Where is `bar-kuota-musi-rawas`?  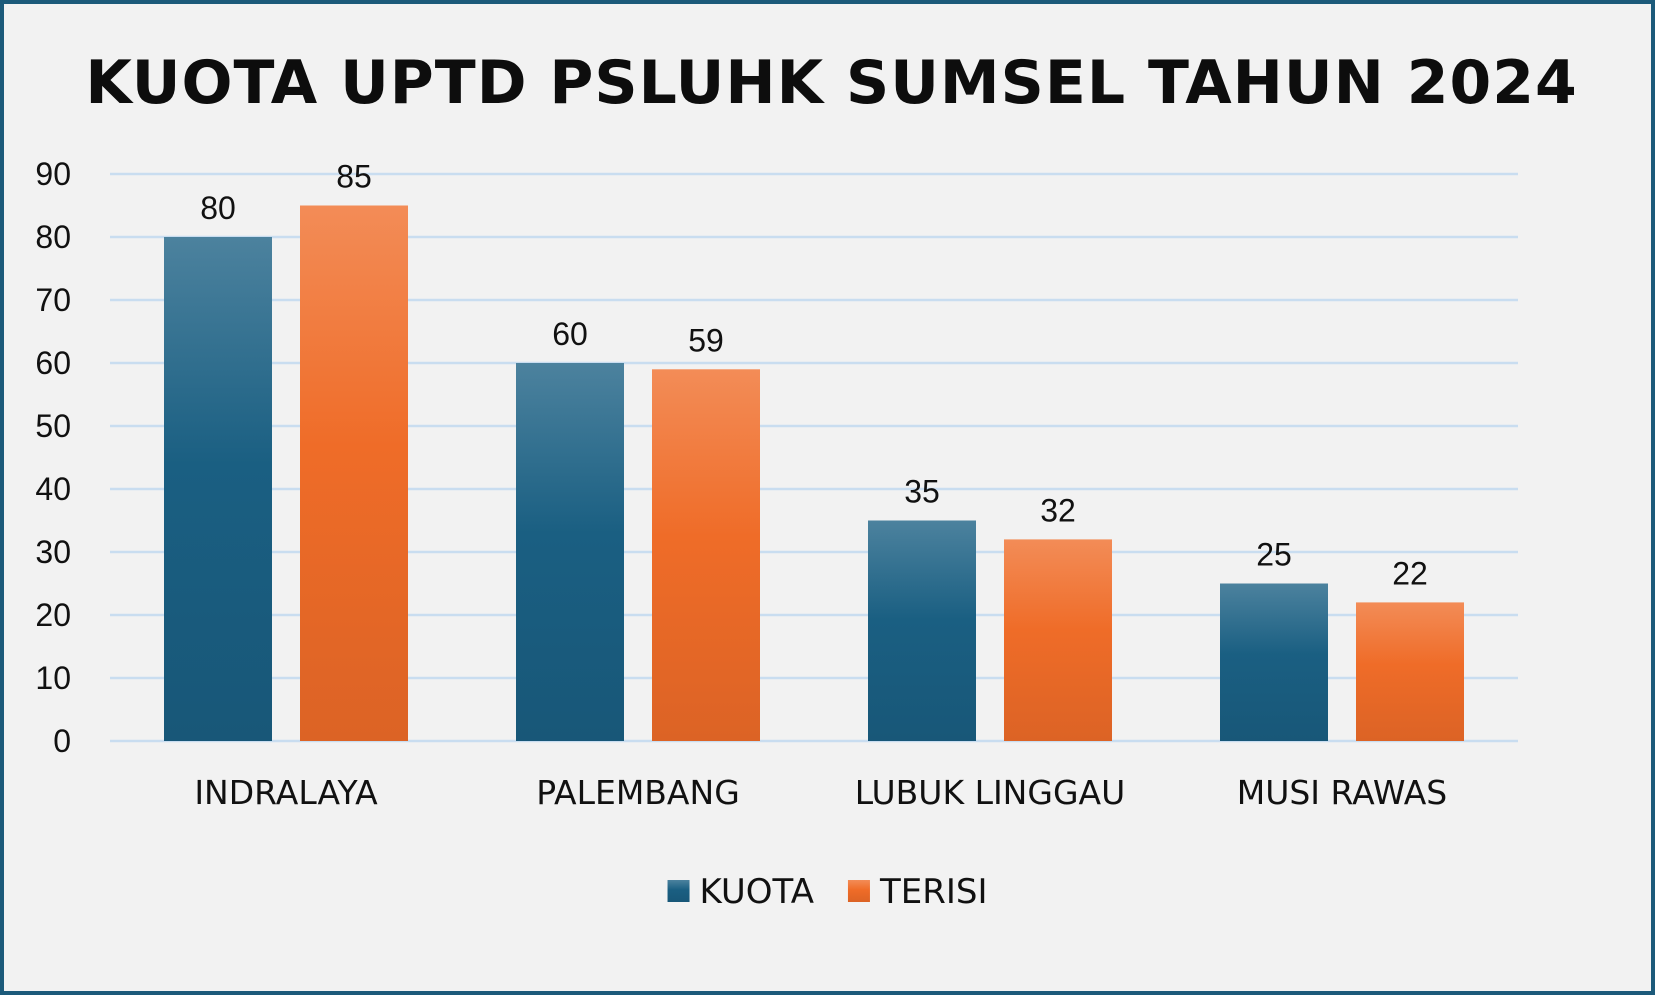 bar-kuota-musi-rawas is located at coordinates (1274, 662).